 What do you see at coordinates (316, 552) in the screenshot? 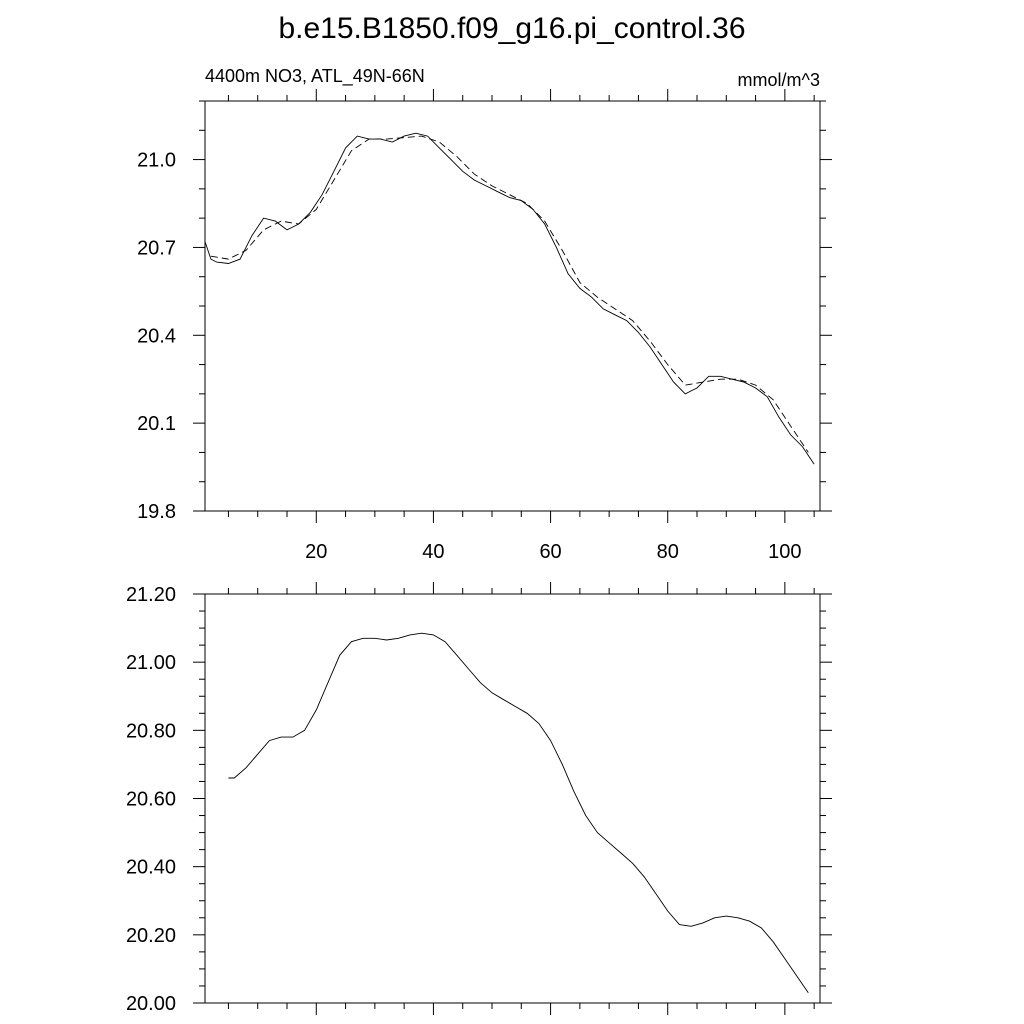
I see `x-tick-label: 20` at bounding box center [316, 552].